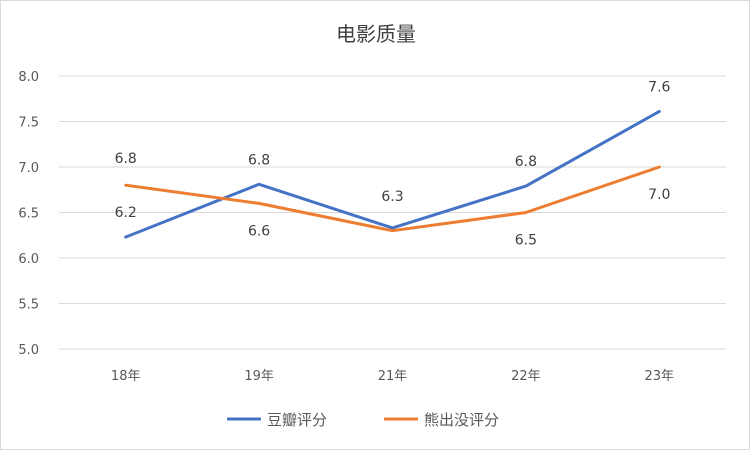 This screenshot has height=451, width=750. What do you see at coordinates (526, 241) in the screenshot?
I see `data-label: 6.5` at bounding box center [526, 241].